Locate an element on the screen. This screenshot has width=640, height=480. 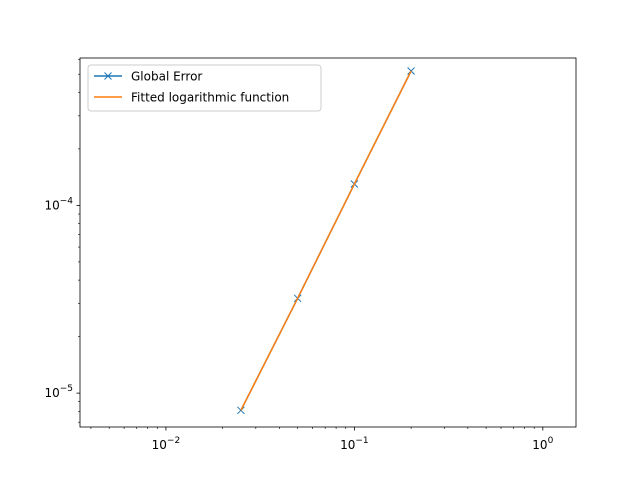
legend-swatch-marker is located at coordinates (108, 76).